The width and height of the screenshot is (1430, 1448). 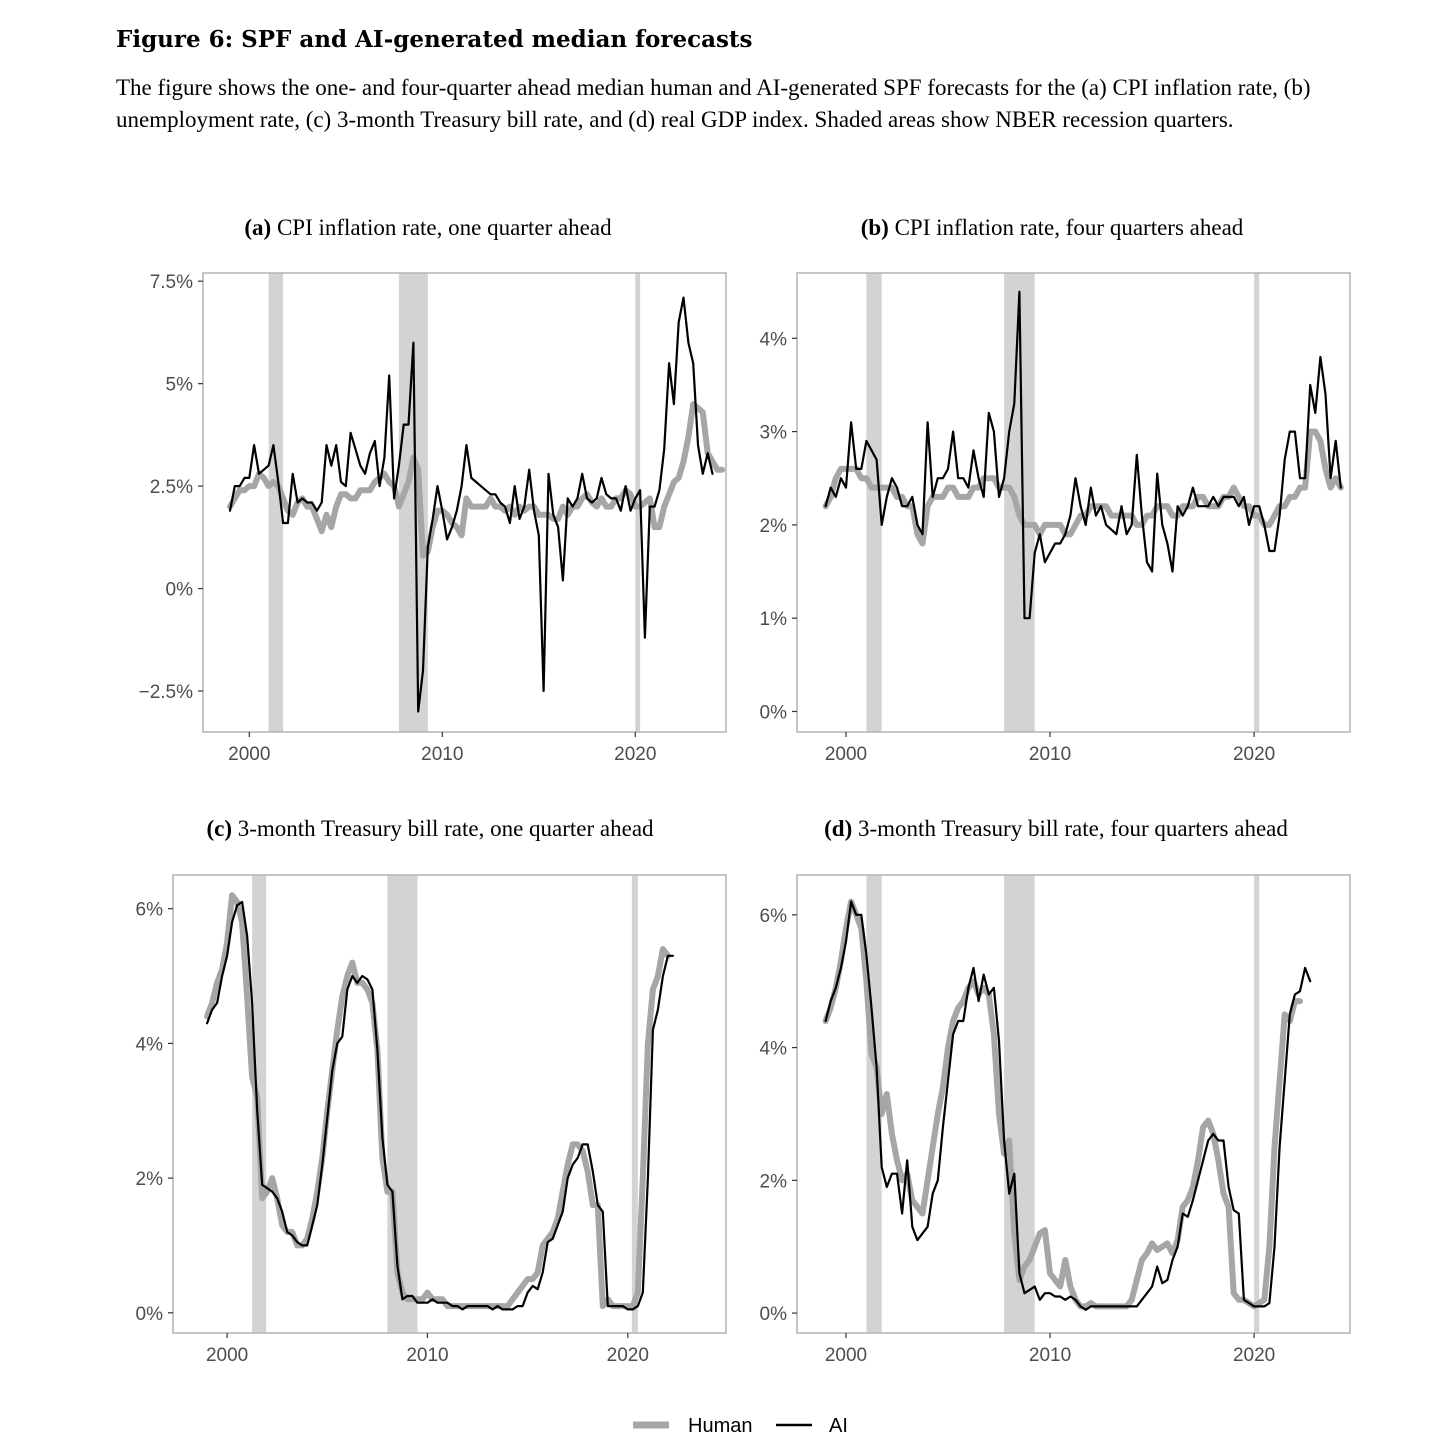 I want to click on y-tick-label-b-4: 4%, so click(x=774, y=339).